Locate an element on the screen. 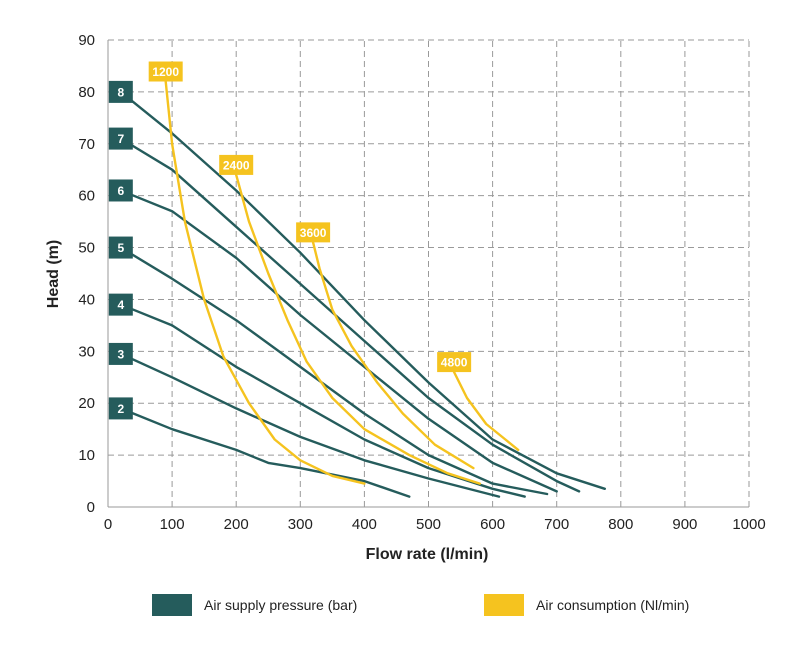 This screenshot has width=800, height=650. pressure-label-text: 2 is located at coordinates (120, 409).